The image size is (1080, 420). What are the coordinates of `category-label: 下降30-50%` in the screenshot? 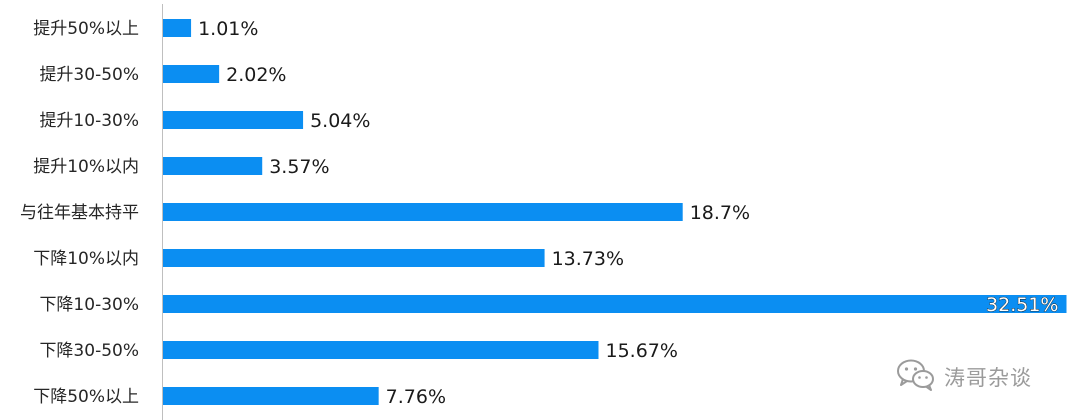 It's located at (89, 351).